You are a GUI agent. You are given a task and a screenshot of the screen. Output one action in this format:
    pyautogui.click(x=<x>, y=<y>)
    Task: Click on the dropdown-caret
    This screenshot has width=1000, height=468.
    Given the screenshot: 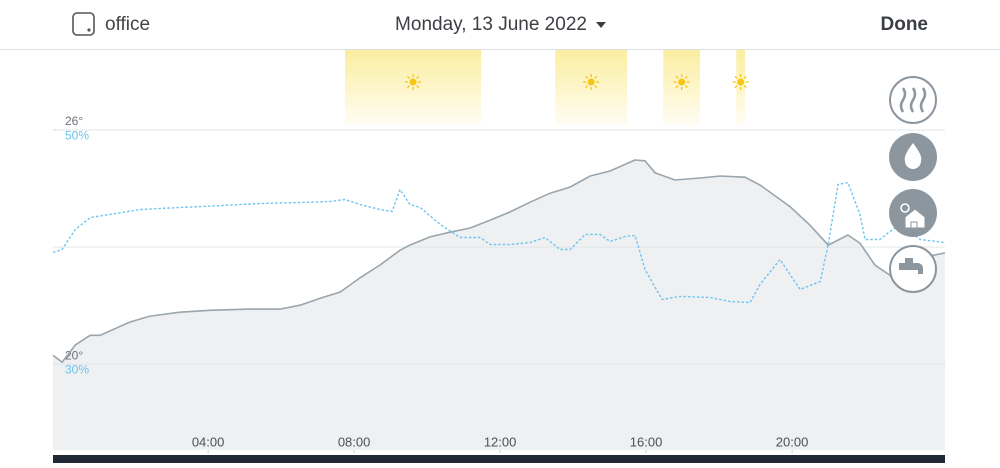 What is the action you would take?
    pyautogui.click(x=601, y=25)
    